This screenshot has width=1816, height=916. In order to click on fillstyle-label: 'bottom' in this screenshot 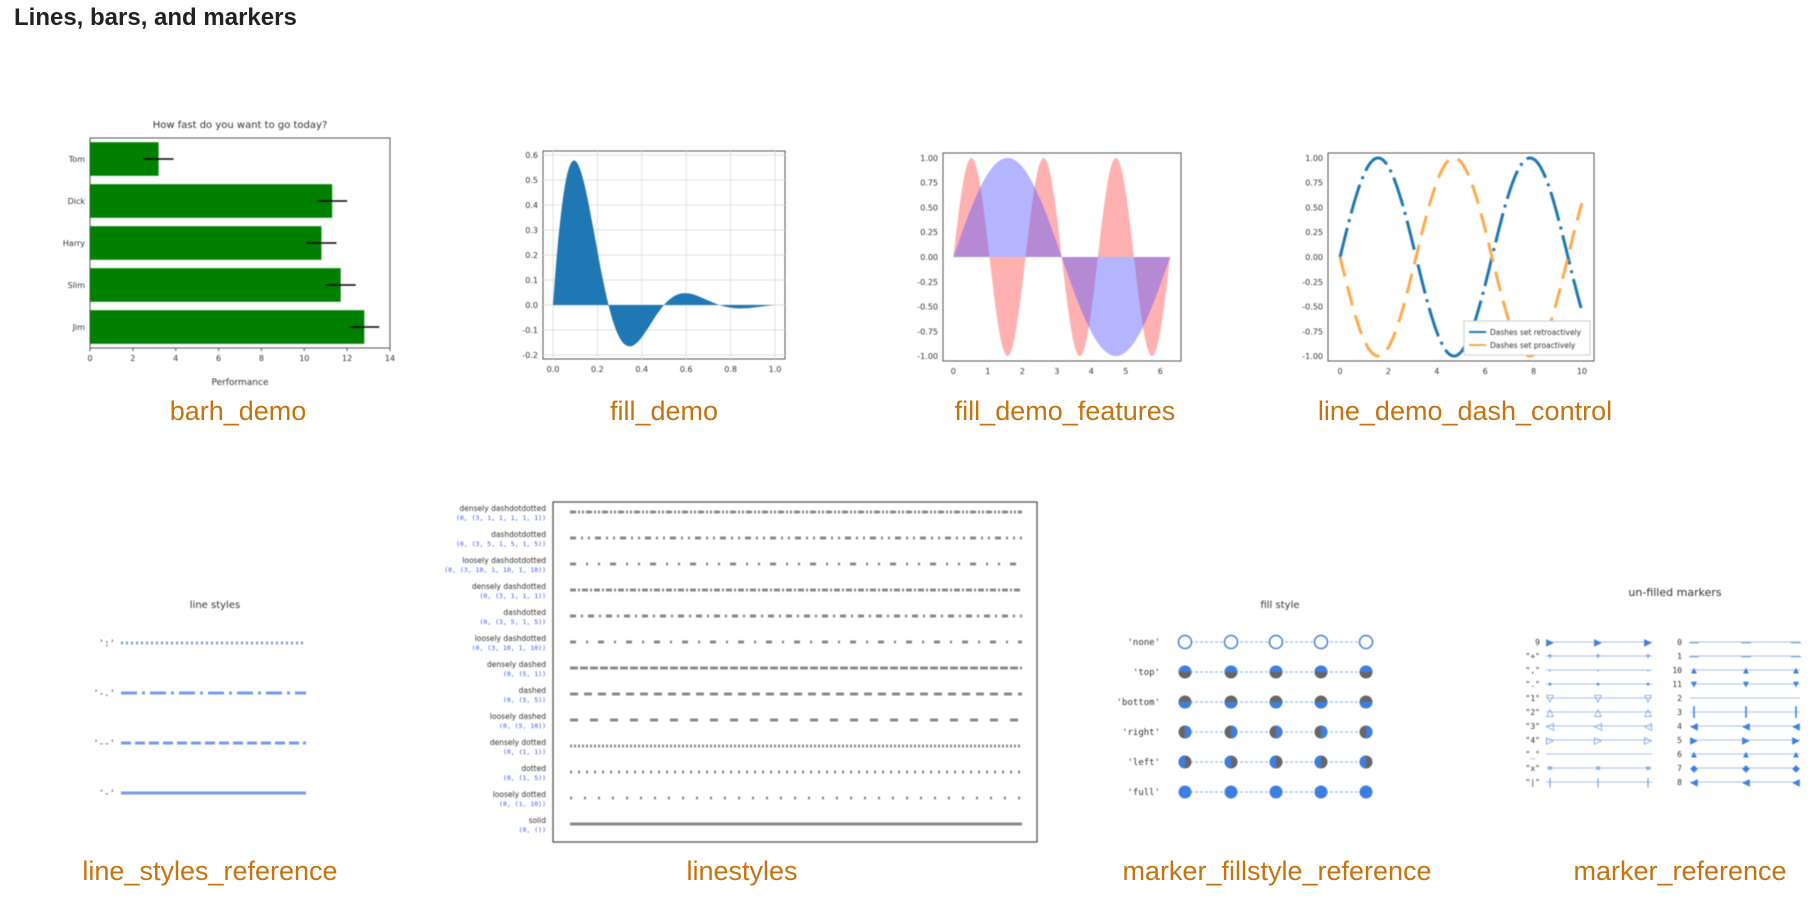, I will do `click(1138, 703)`.